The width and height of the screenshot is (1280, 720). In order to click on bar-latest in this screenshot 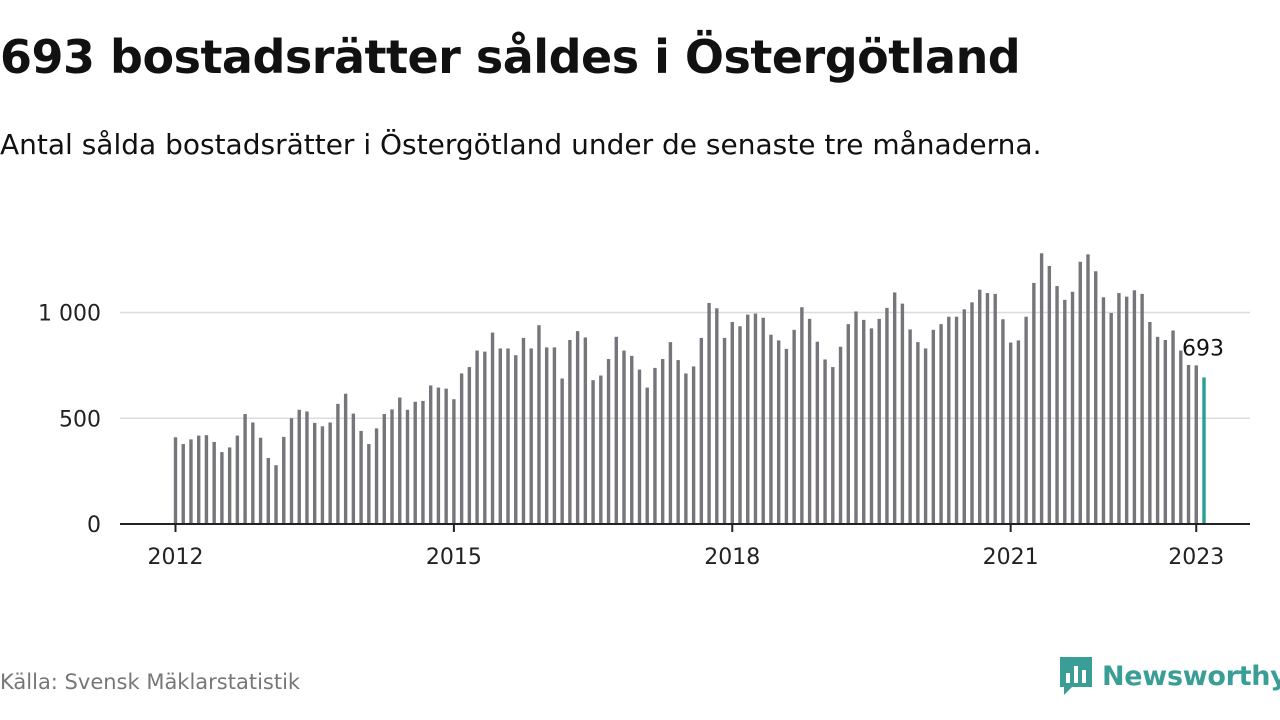, I will do `click(1204, 450)`.